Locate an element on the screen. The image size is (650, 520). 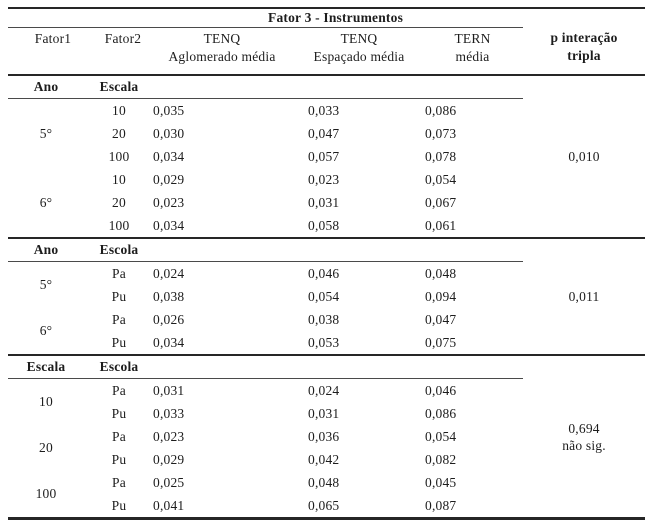
value-cell: 0,048 is located at coordinates (324, 482).